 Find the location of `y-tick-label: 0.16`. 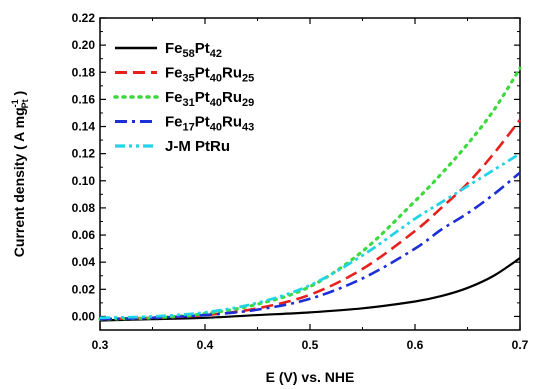

y-tick-label: 0.16 is located at coordinates (84, 99).